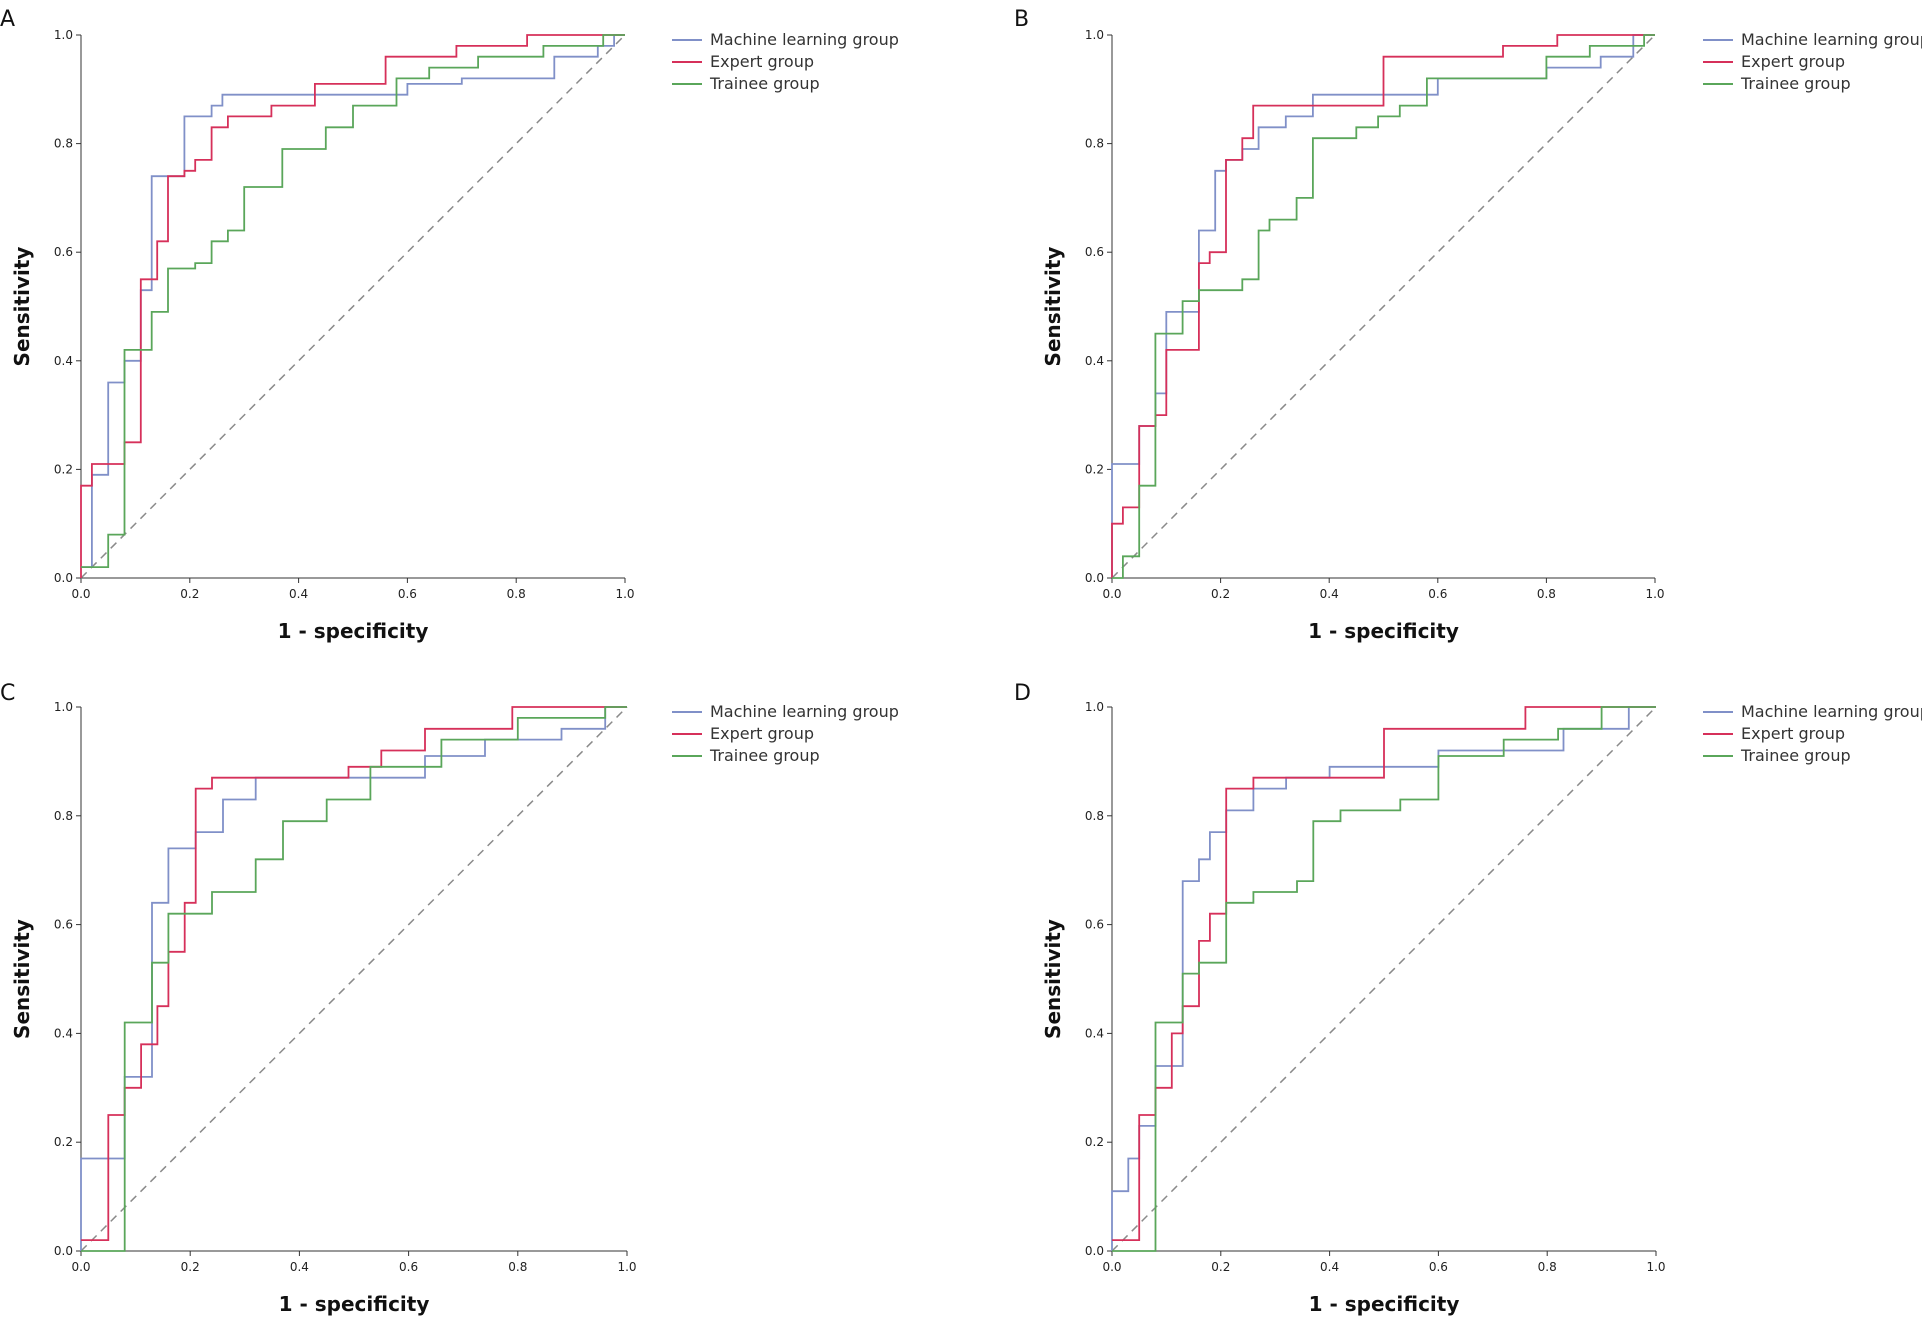 The height and width of the screenshot is (1321, 1922). Describe the element at coordinates (1021, 19) in the screenshot. I see `panel-letter: B` at that location.